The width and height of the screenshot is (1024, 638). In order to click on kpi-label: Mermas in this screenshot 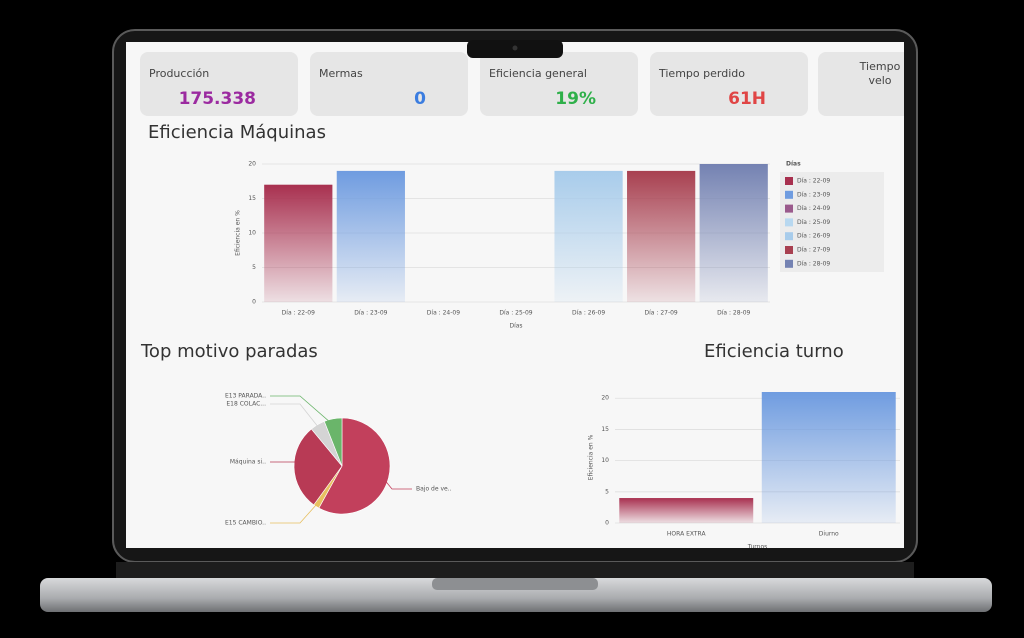, I will do `click(341, 73)`.